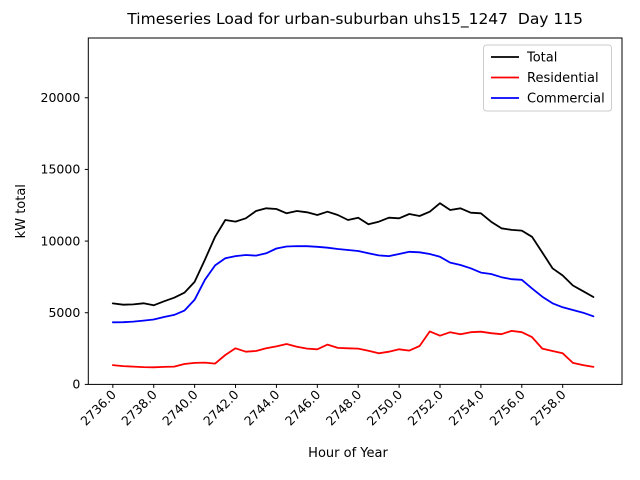 The height and width of the screenshot is (480, 640). I want to click on y-tick-label: 0, so click(76, 384).